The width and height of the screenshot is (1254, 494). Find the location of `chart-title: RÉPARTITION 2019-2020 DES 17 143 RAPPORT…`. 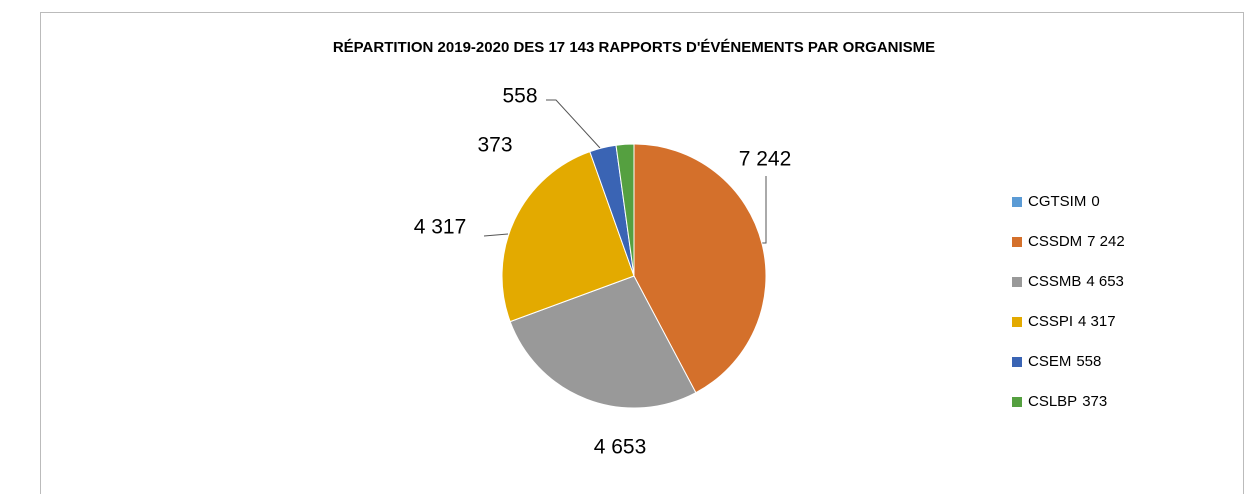

chart-title: RÉPARTITION 2019-2020 DES 17 143 RAPPORT… is located at coordinates (634, 47).